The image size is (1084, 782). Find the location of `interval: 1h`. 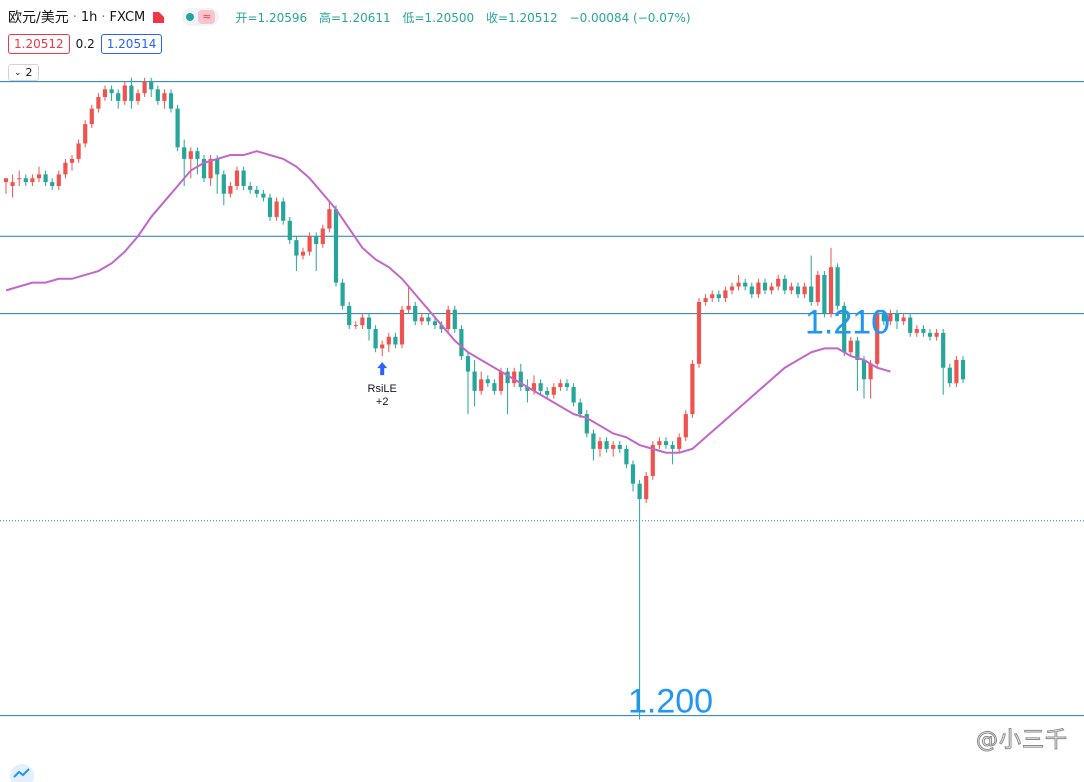

interval: 1h is located at coordinates (89, 17).